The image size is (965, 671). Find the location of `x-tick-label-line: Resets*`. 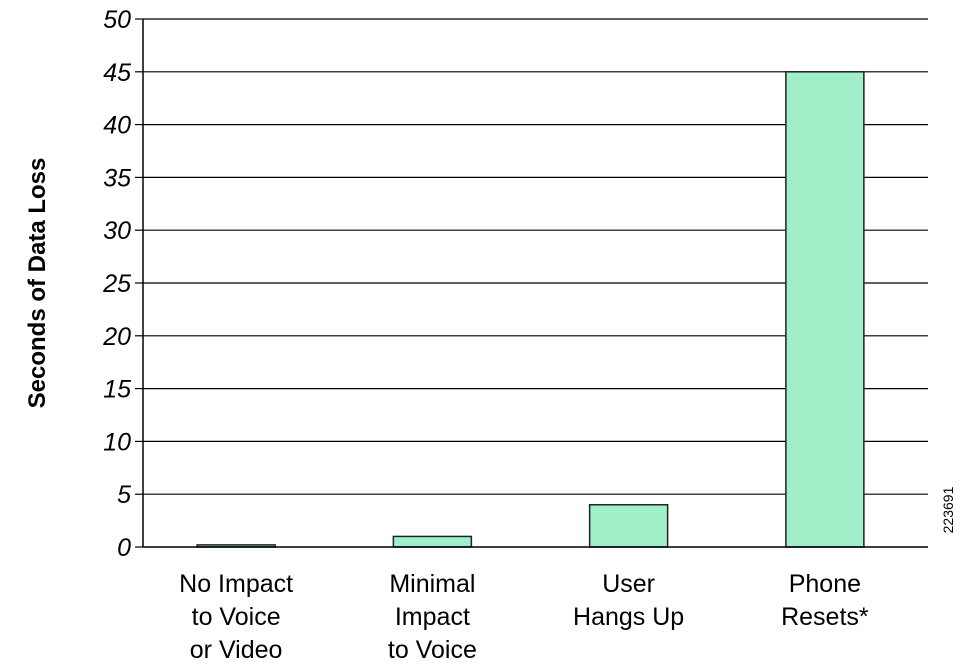

x-tick-label-line: Resets* is located at coordinates (825, 617).